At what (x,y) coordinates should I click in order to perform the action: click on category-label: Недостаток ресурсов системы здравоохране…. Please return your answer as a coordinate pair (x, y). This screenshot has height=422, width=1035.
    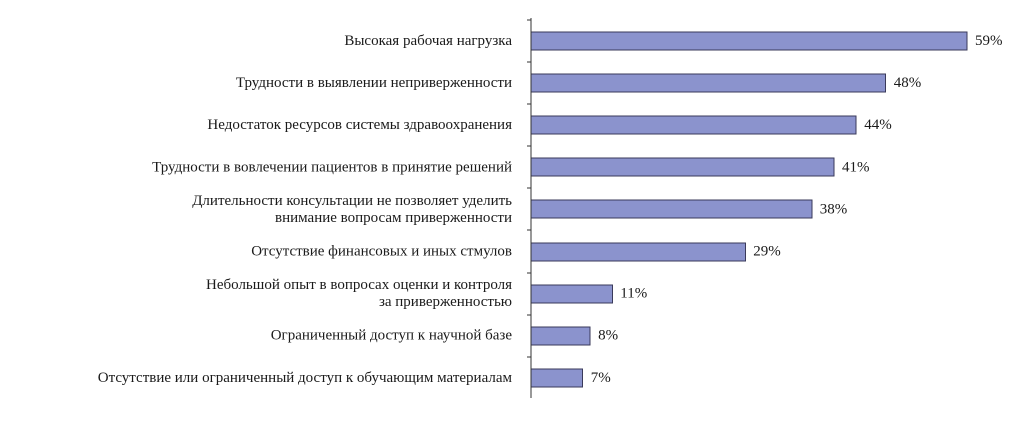
    Looking at the image, I should click on (359, 125).